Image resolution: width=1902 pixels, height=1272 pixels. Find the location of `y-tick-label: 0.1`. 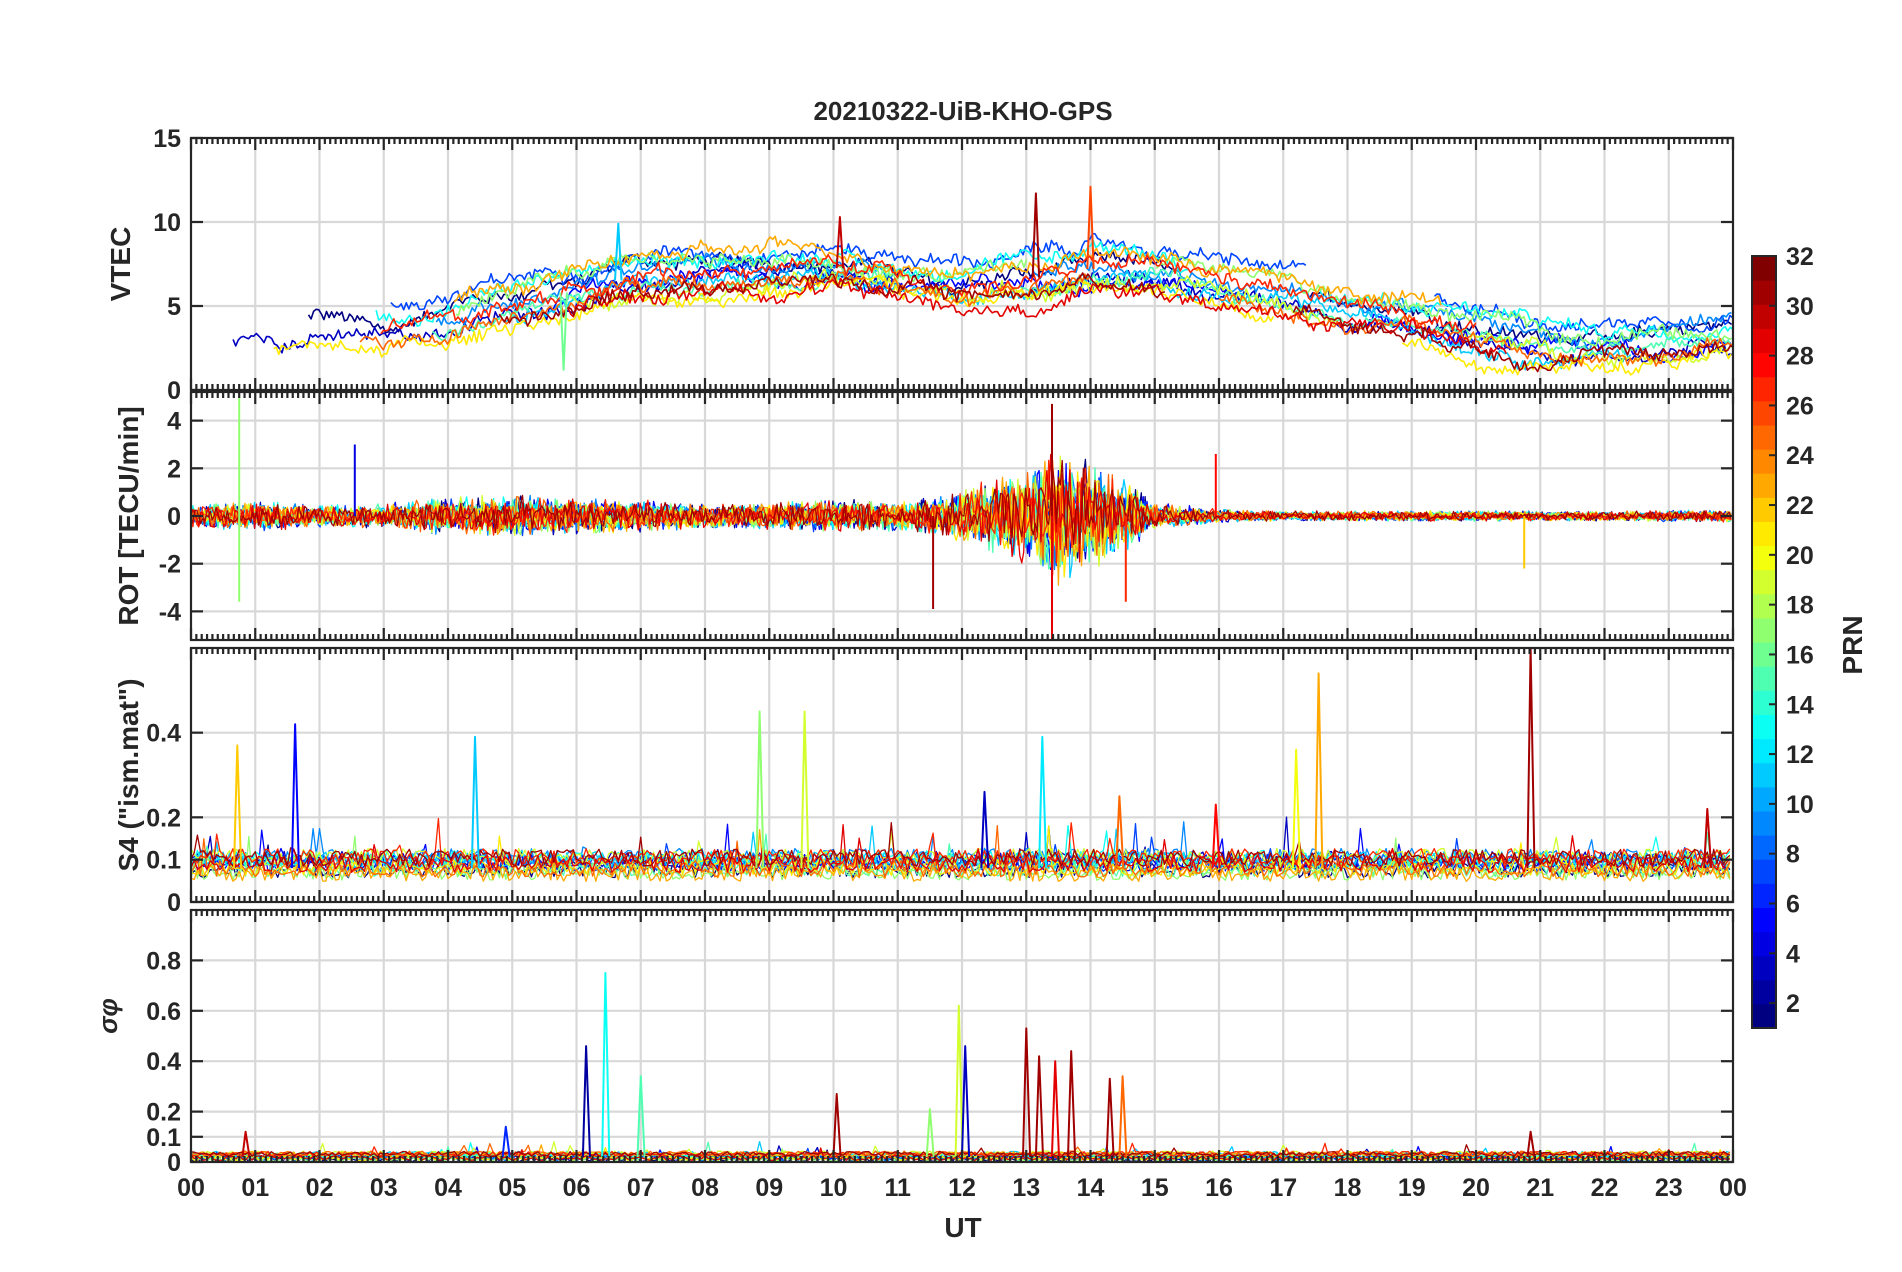

y-tick-label: 0.1 is located at coordinates (163, 1138).